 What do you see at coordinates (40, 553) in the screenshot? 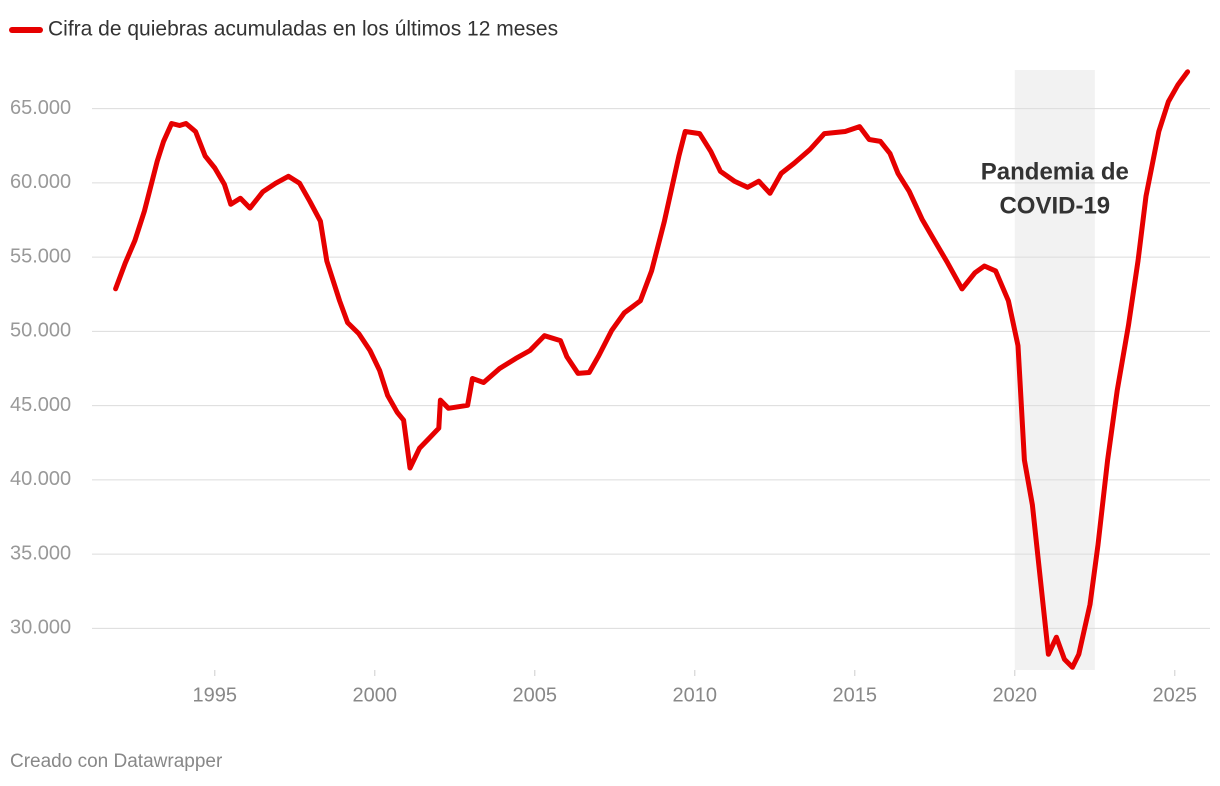
I see `y-tick-label: 35.000` at bounding box center [40, 553].